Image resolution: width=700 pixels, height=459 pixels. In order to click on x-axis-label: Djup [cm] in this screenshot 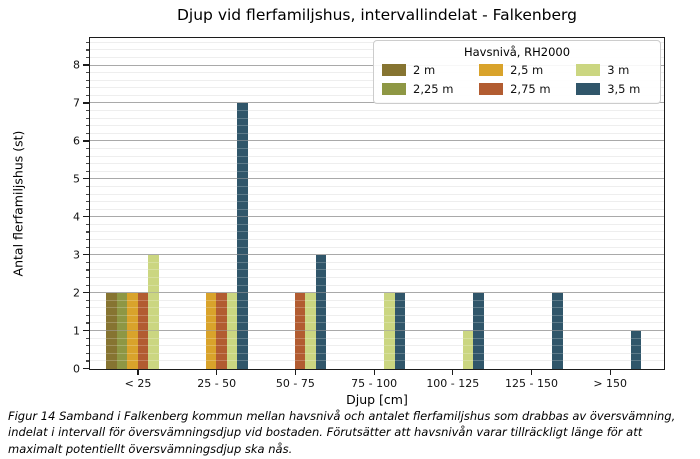, I will do `click(377, 399)`.